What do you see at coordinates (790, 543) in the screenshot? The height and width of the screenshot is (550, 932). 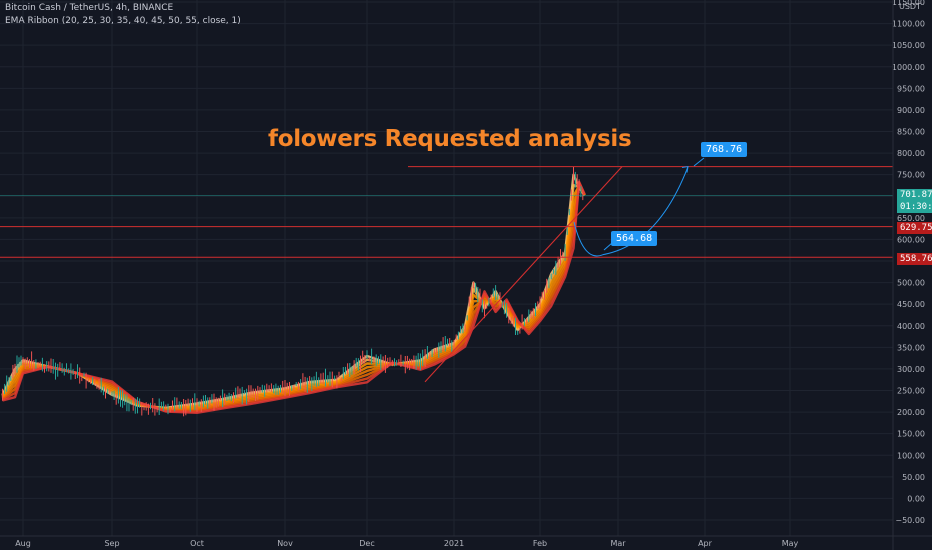 I see `time-tick-label: May` at bounding box center [790, 543].